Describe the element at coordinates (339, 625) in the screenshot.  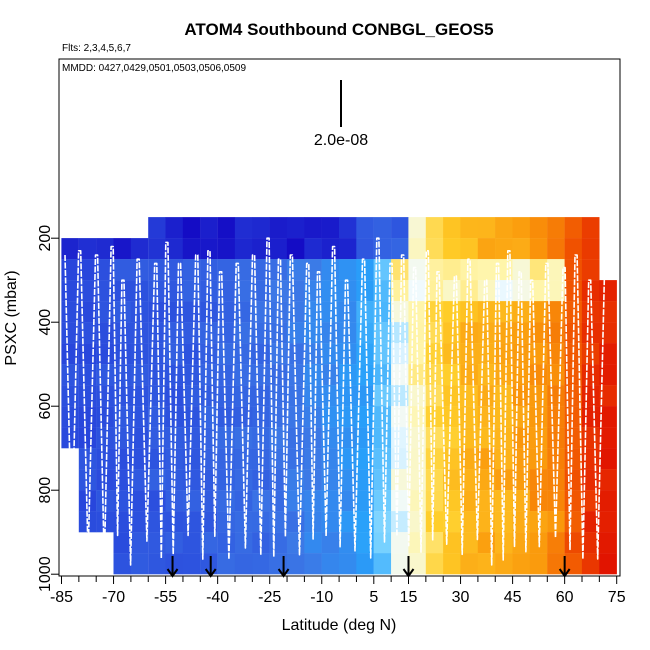
I see `x-axis-label: Latitude (deg N)` at that location.